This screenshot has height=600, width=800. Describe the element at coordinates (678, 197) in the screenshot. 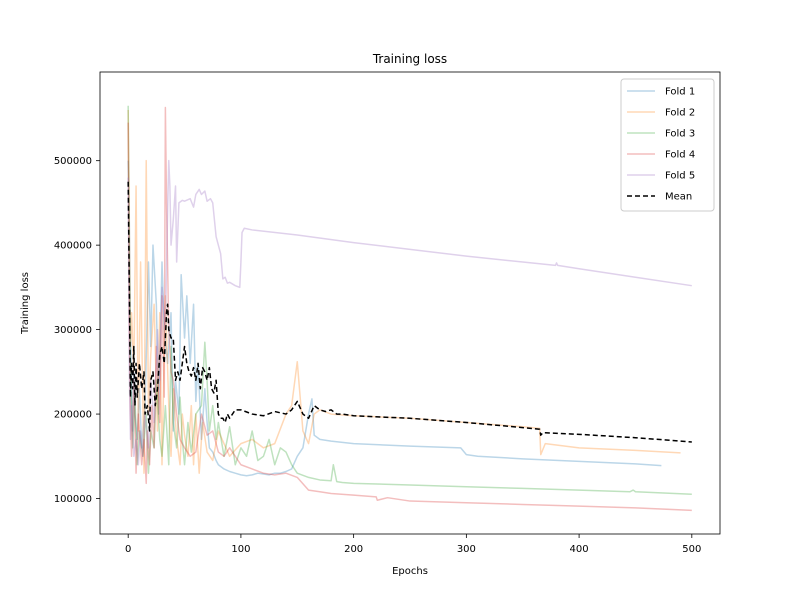

I see `legend-label: Mean` at that location.